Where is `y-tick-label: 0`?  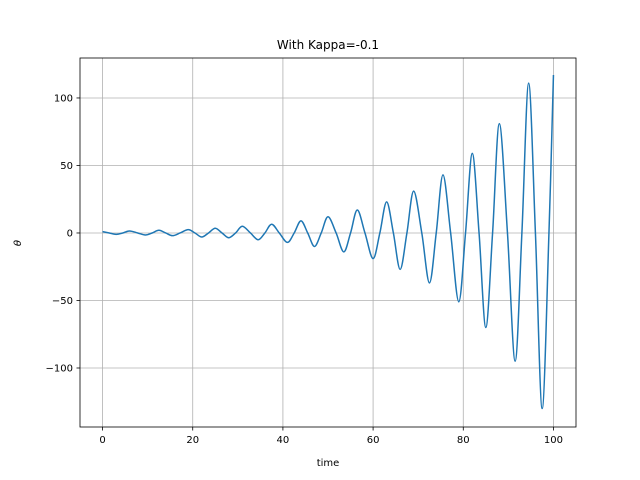
y-tick-label: 0 is located at coordinates (70, 233).